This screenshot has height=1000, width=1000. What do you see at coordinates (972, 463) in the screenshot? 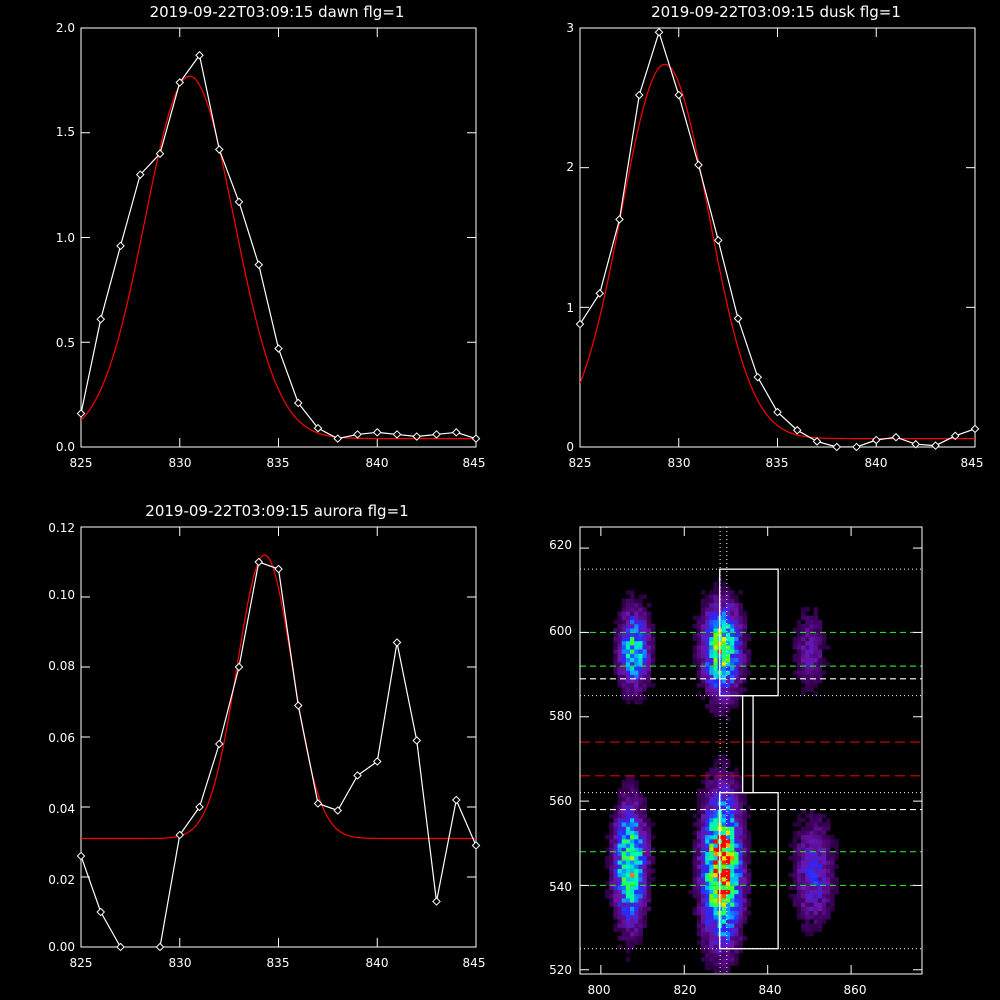
I see `dusk-x-tick-label: 845` at bounding box center [972, 463].